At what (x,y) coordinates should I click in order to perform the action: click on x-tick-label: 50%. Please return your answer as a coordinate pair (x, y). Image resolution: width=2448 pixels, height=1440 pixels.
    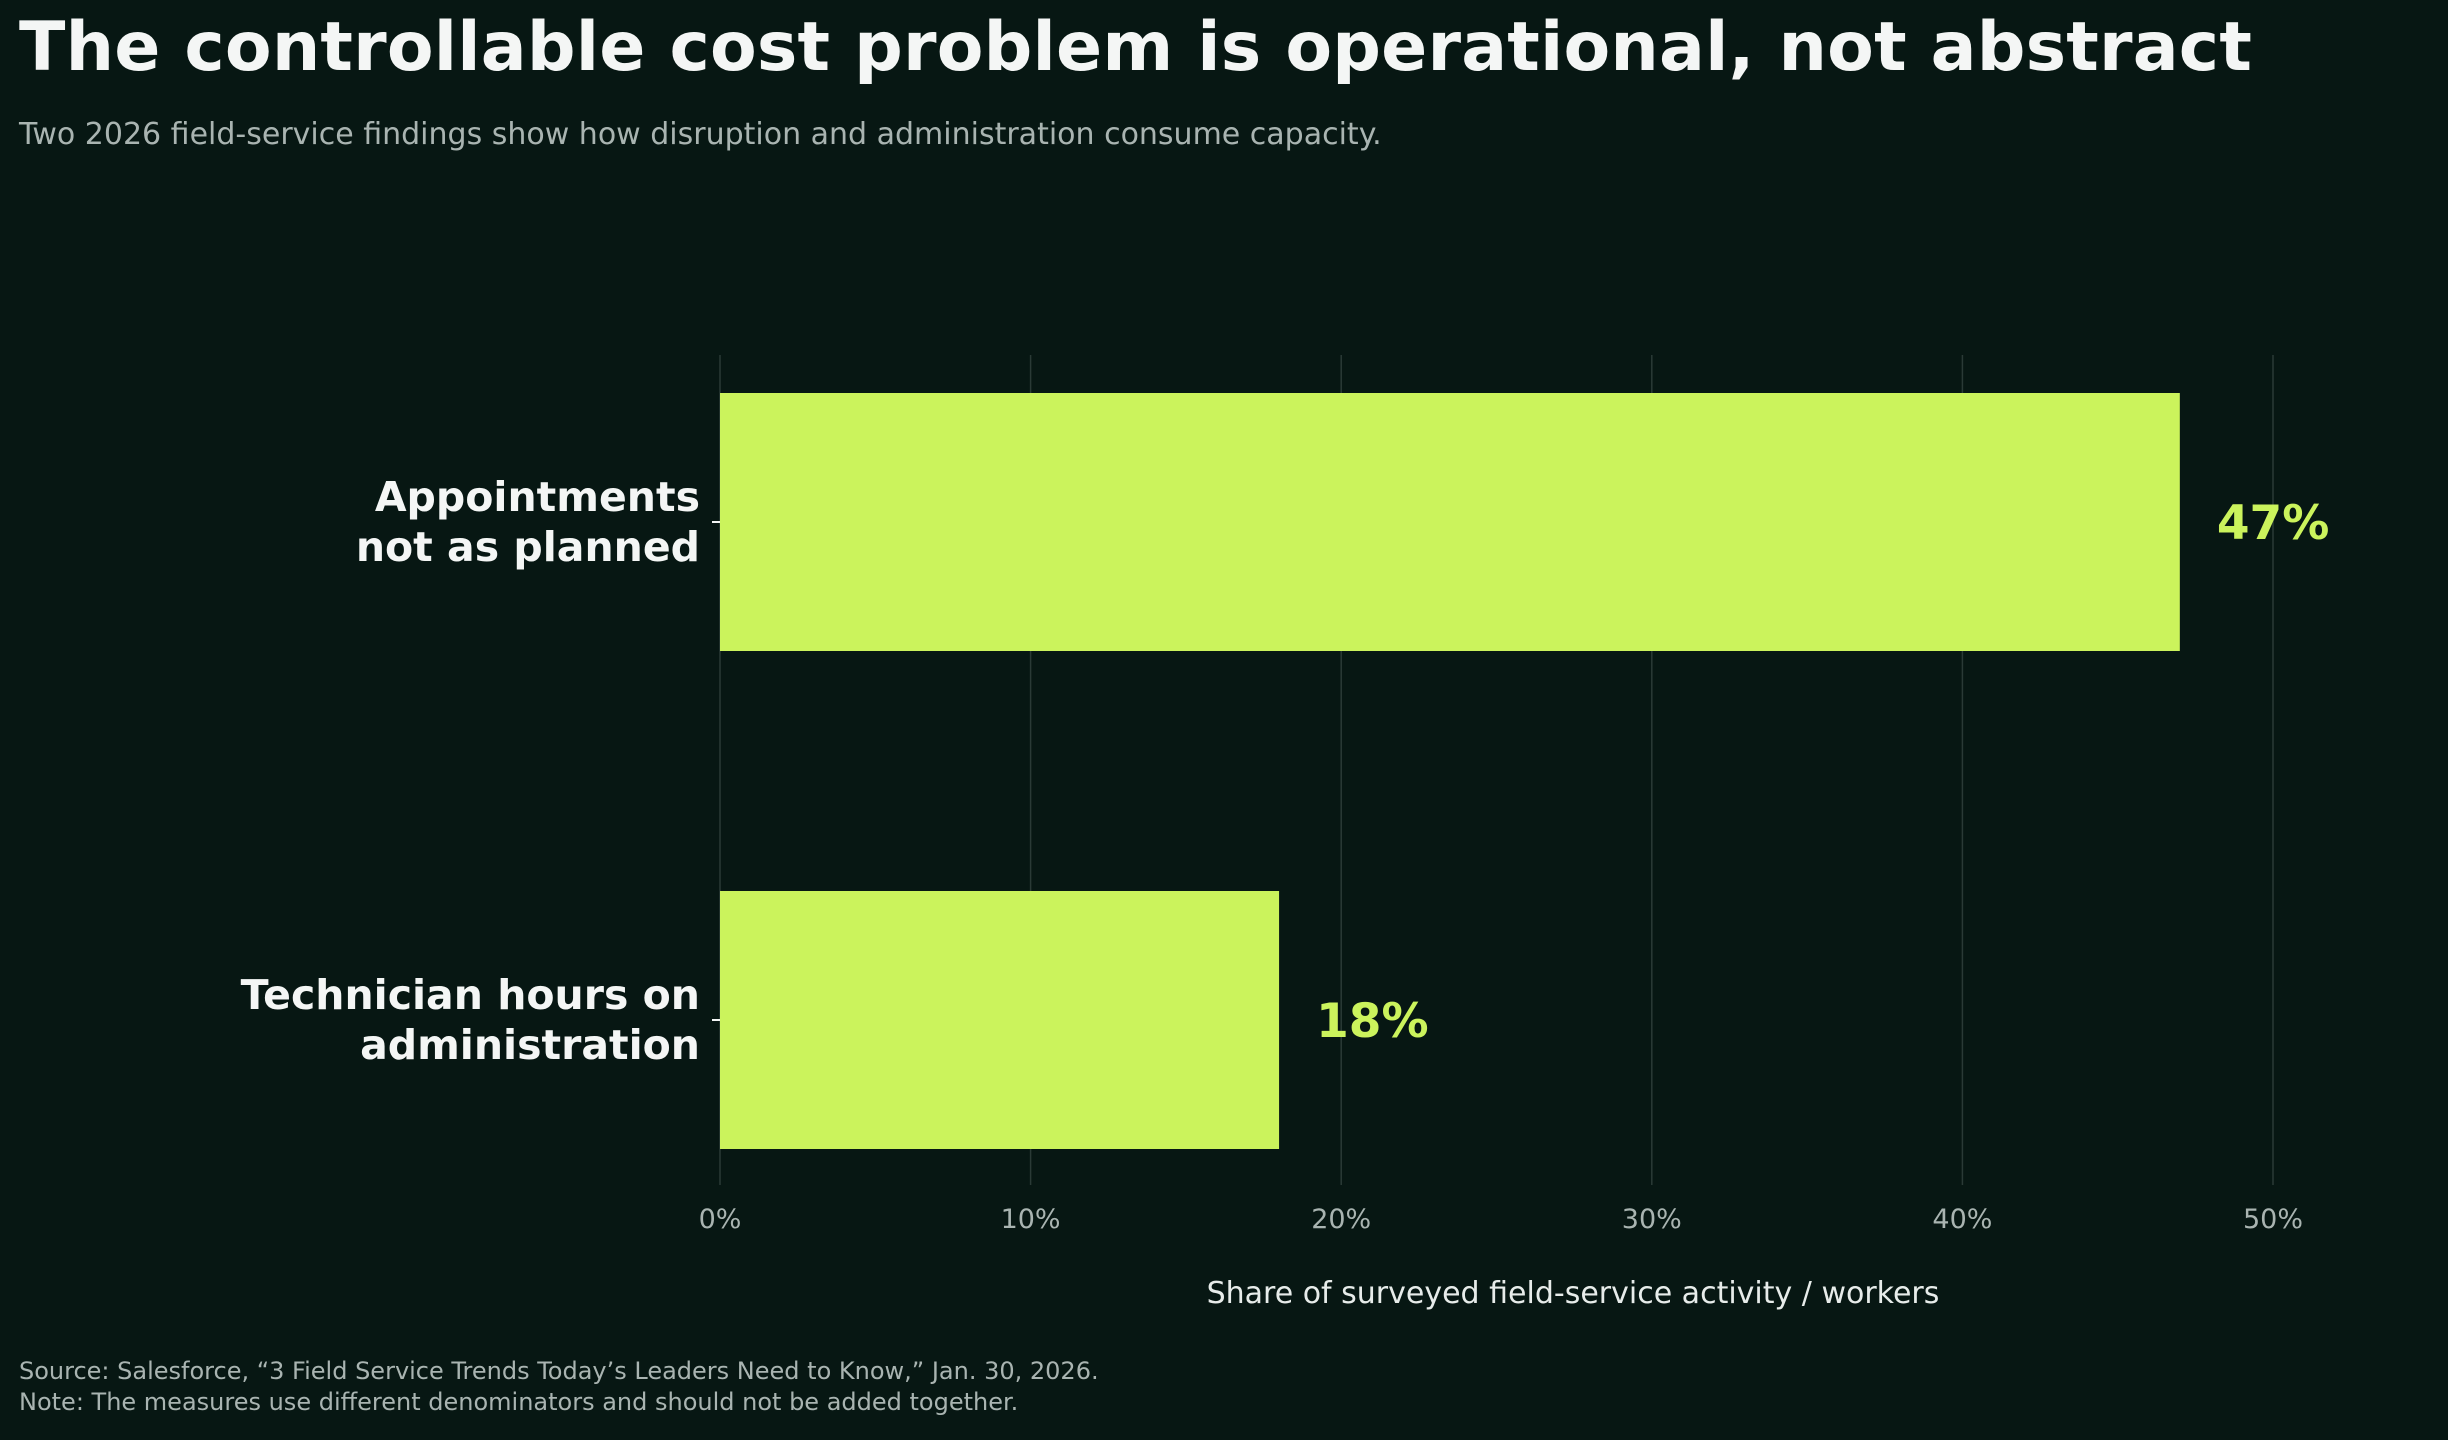
    Looking at the image, I should click on (2273, 1219).